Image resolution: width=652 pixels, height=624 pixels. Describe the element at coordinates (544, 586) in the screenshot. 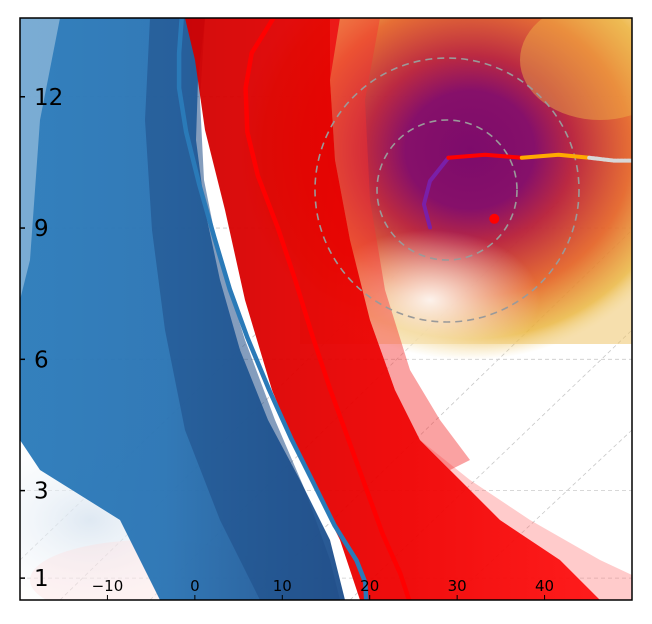

I see `x-tick-label-5: 40` at that location.